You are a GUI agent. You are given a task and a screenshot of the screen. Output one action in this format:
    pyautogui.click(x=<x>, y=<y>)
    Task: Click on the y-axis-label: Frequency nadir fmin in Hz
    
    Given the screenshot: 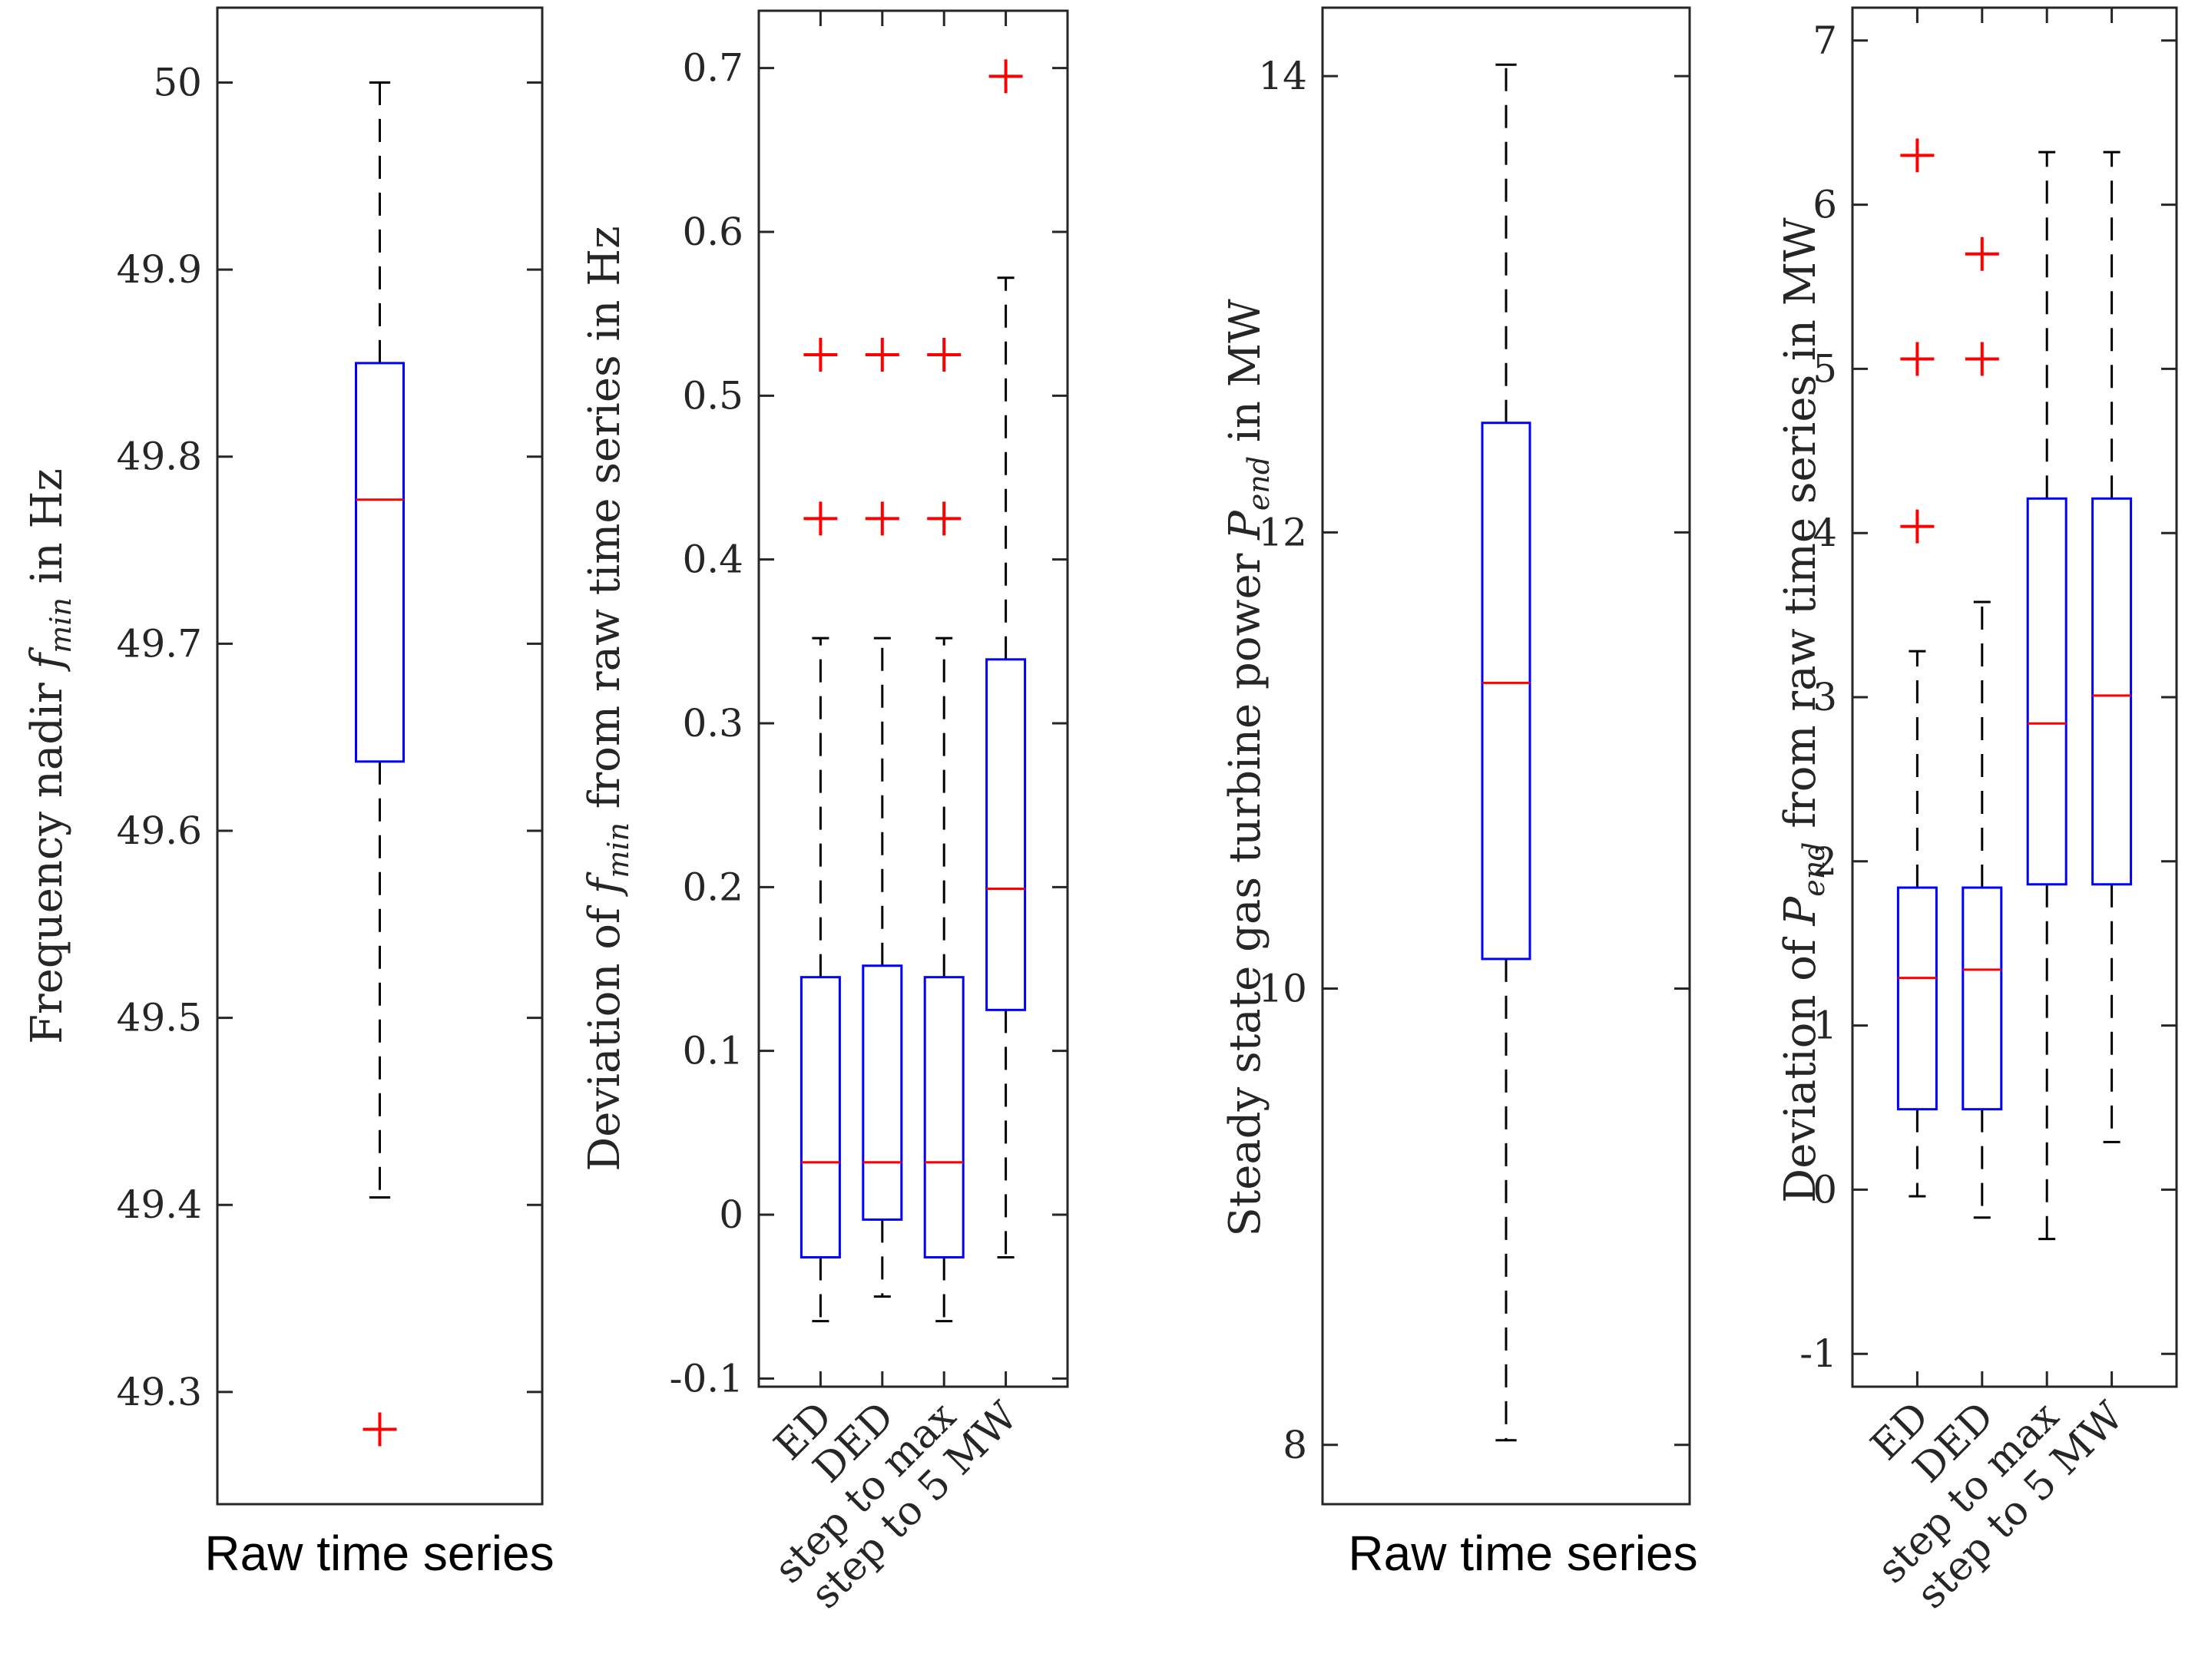 What is the action you would take?
    pyautogui.click(x=50, y=756)
    